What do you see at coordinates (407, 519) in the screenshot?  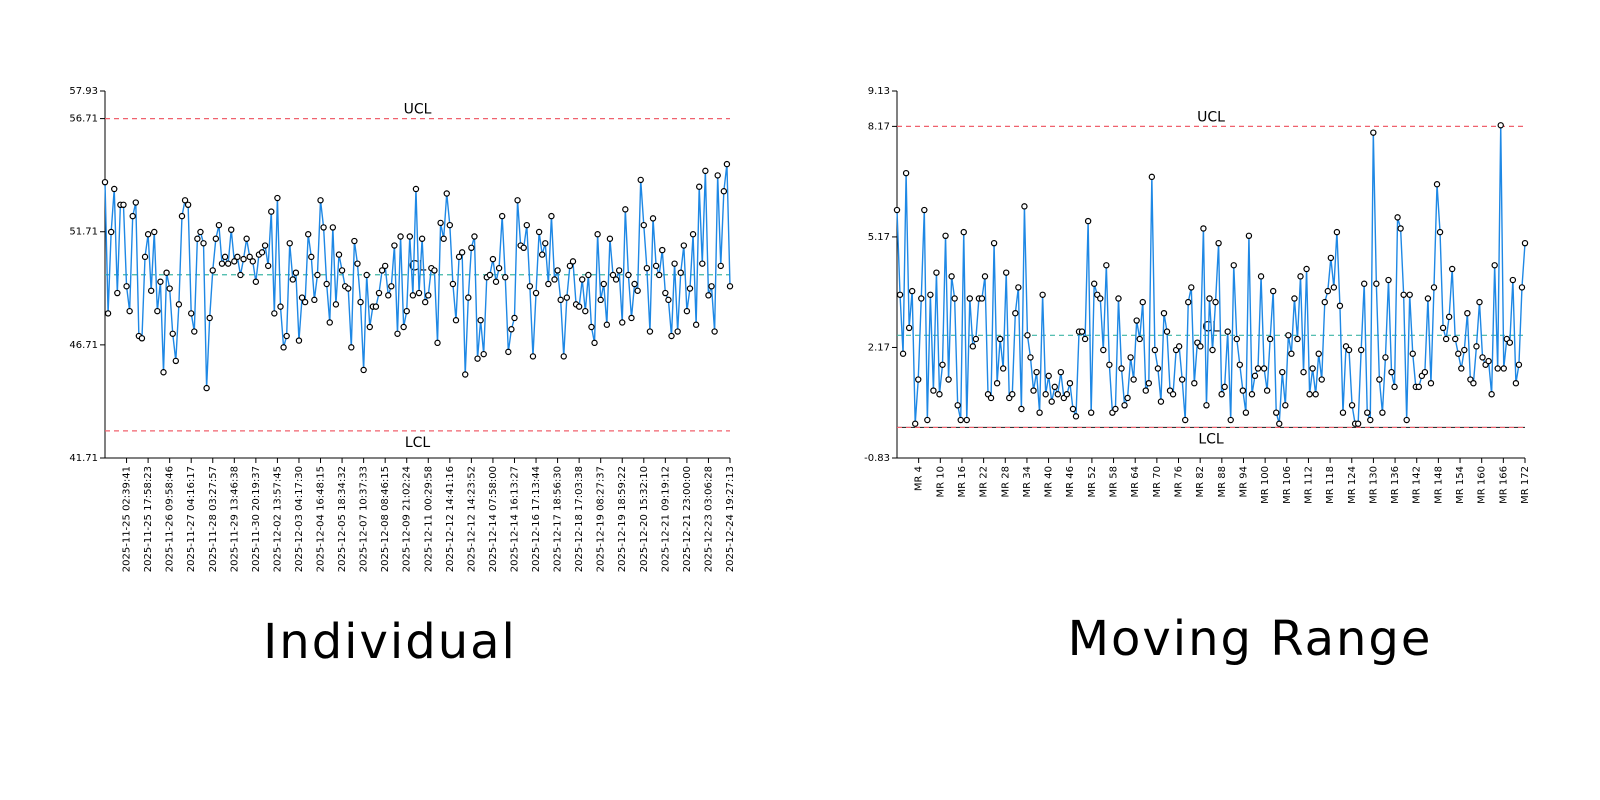 I see `x-tick-label: 2025-12-09 21:02:24` at bounding box center [407, 519].